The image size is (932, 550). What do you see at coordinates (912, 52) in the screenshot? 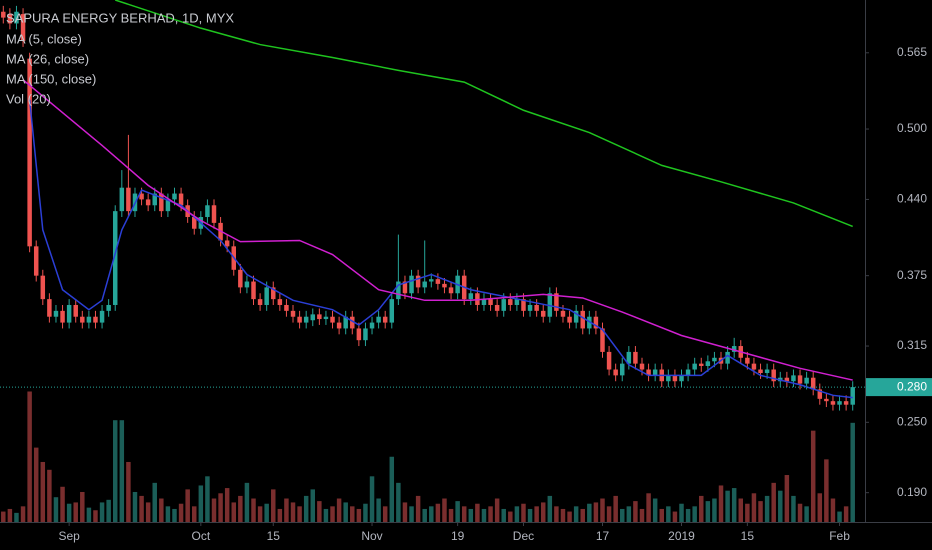
I see `y-tick-label: 0.565` at bounding box center [912, 52].